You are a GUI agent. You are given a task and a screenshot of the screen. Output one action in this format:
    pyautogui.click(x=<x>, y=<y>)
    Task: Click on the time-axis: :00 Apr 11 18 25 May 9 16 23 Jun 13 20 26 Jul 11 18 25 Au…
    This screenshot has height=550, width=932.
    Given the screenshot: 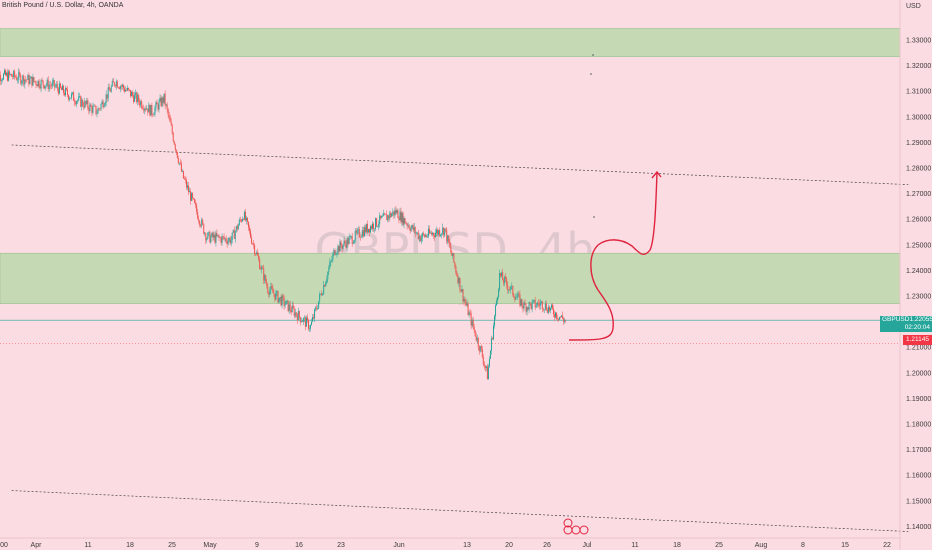 What is the action you would take?
    pyautogui.click(x=450, y=543)
    